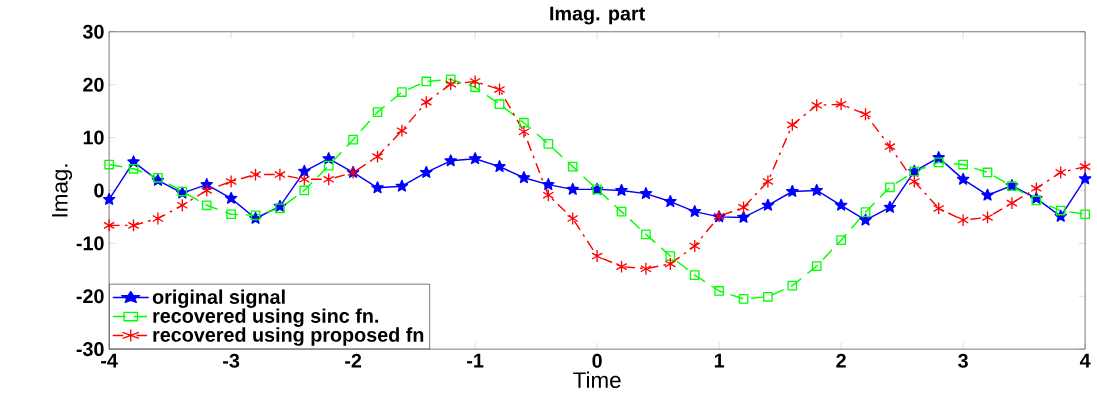 The image size is (1097, 405). Describe the element at coordinates (353, 360) in the screenshot. I see `x-tick-label: -2` at that location.